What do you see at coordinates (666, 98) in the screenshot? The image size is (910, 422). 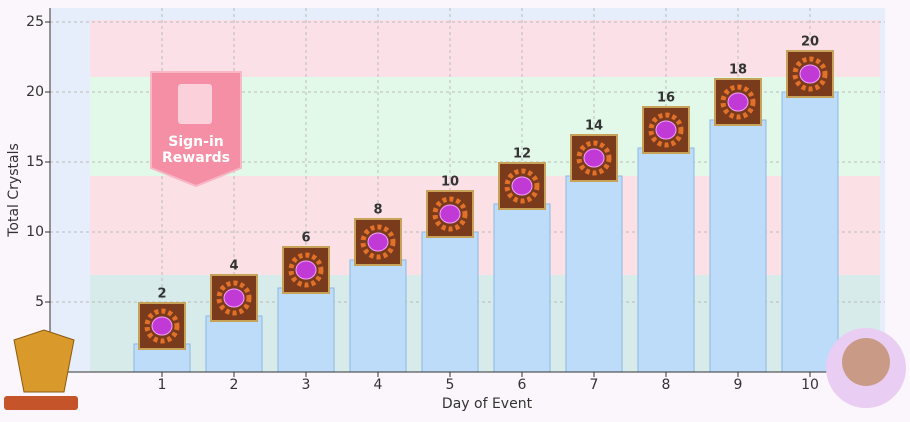 I see `value-label: 16` at bounding box center [666, 98].